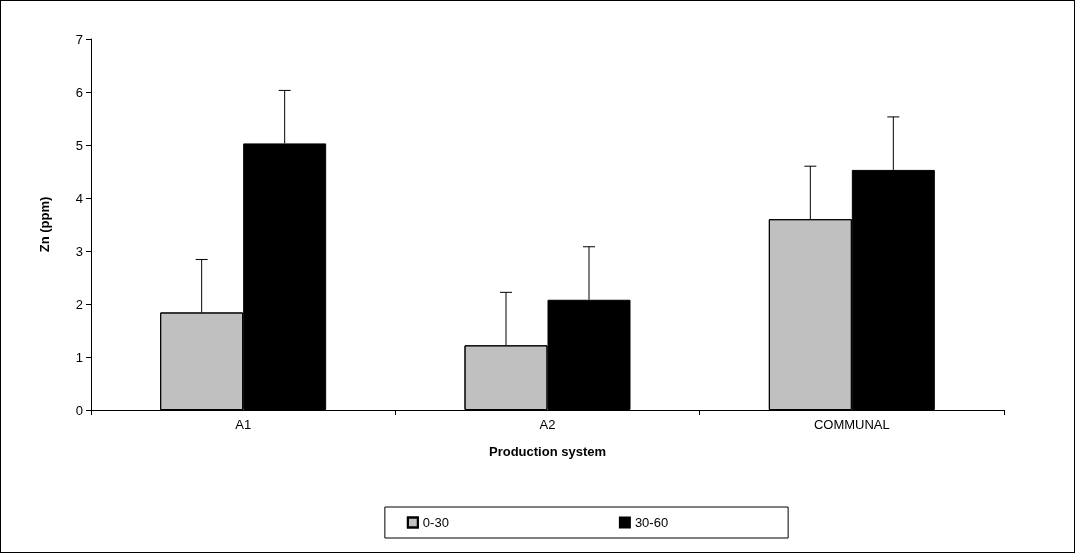 The width and height of the screenshot is (1075, 553). Describe the element at coordinates (547, 424) in the screenshot. I see `x-tick-label: A2` at that location.